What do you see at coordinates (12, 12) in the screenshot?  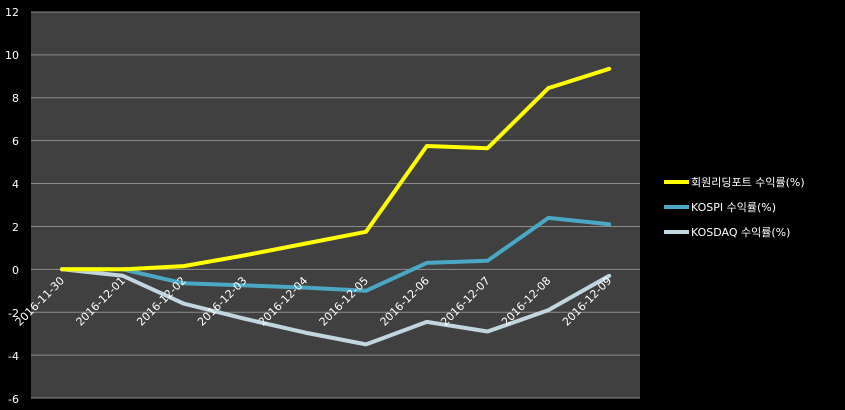 I see `y-tick-label: 12` at bounding box center [12, 12].